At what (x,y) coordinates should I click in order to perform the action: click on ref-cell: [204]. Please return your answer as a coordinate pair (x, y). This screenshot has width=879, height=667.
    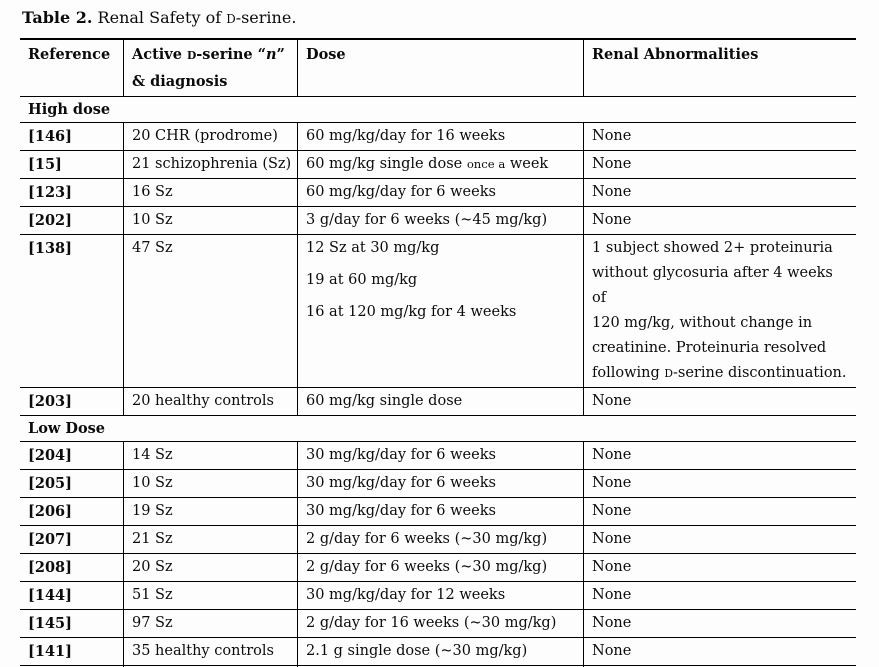
    Looking at the image, I should click on (50, 455).